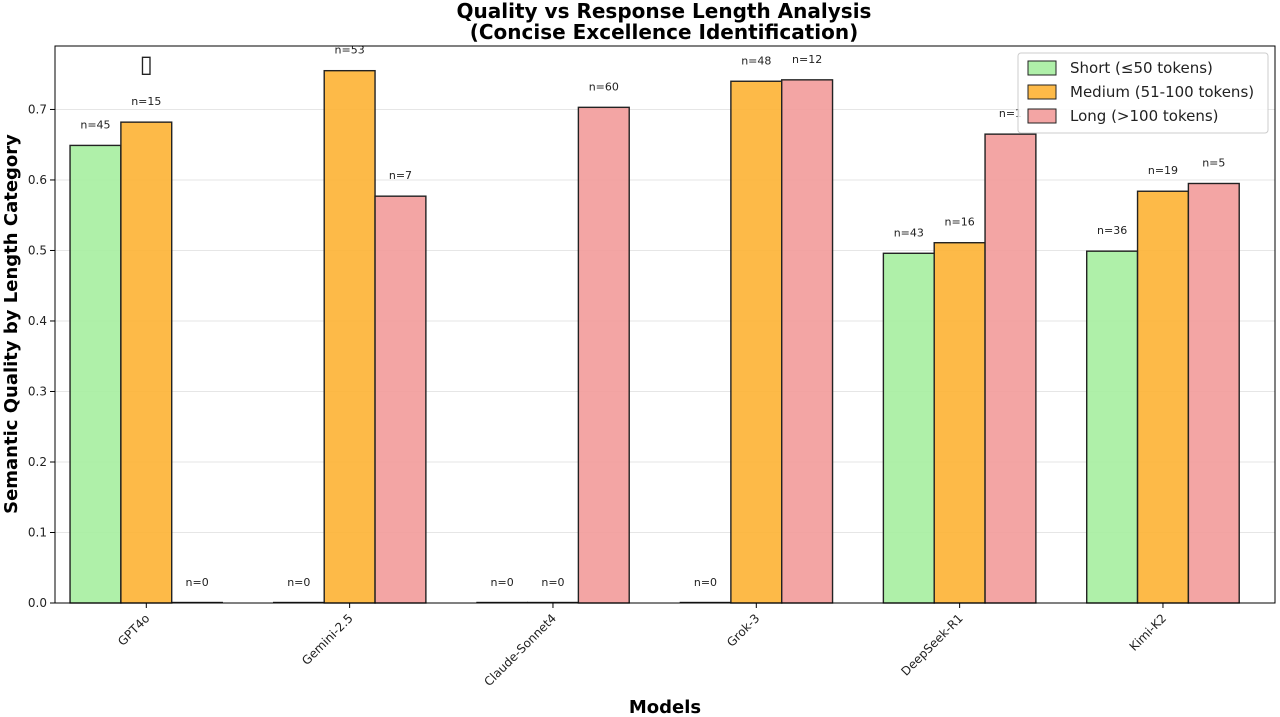 The height and width of the screenshot is (717, 1280). Describe the element at coordinates (350, 50) in the screenshot. I see `count-label: n=53` at that location.